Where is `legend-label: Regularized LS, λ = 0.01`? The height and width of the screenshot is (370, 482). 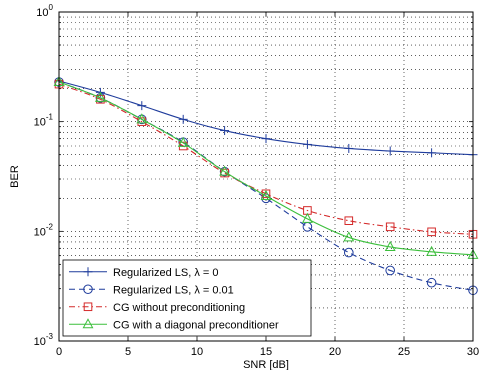 legend-label: Regularized LS, λ = 0.01 is located at coordinates (173, 290).